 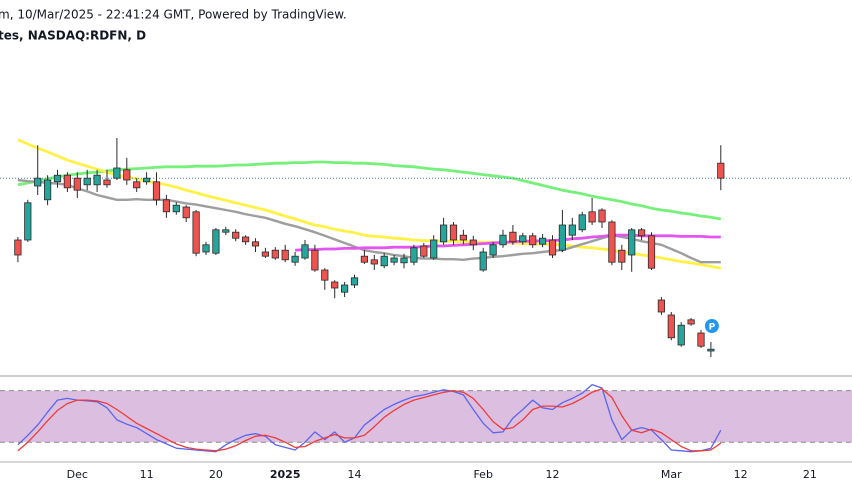 I want to click on event-marker-label: P, so click(x=712, y=328).